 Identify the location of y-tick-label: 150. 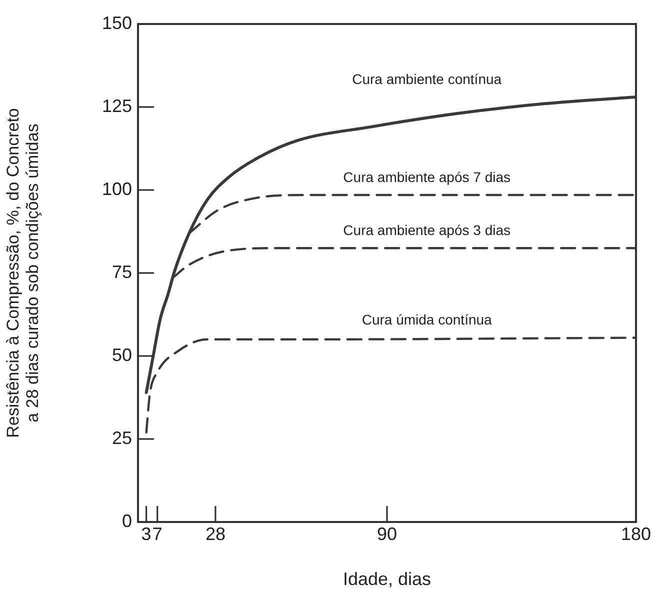
(117, 22).